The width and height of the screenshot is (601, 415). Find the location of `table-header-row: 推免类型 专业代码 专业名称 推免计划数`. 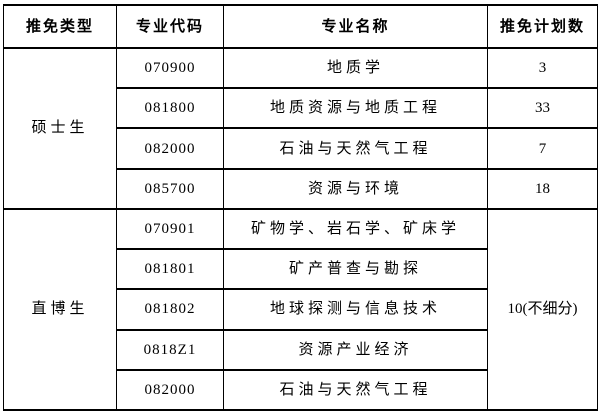

table-header-row: 推免类型 专业代码 专业名称 推免计划数 is located at coordinates (300, 26).